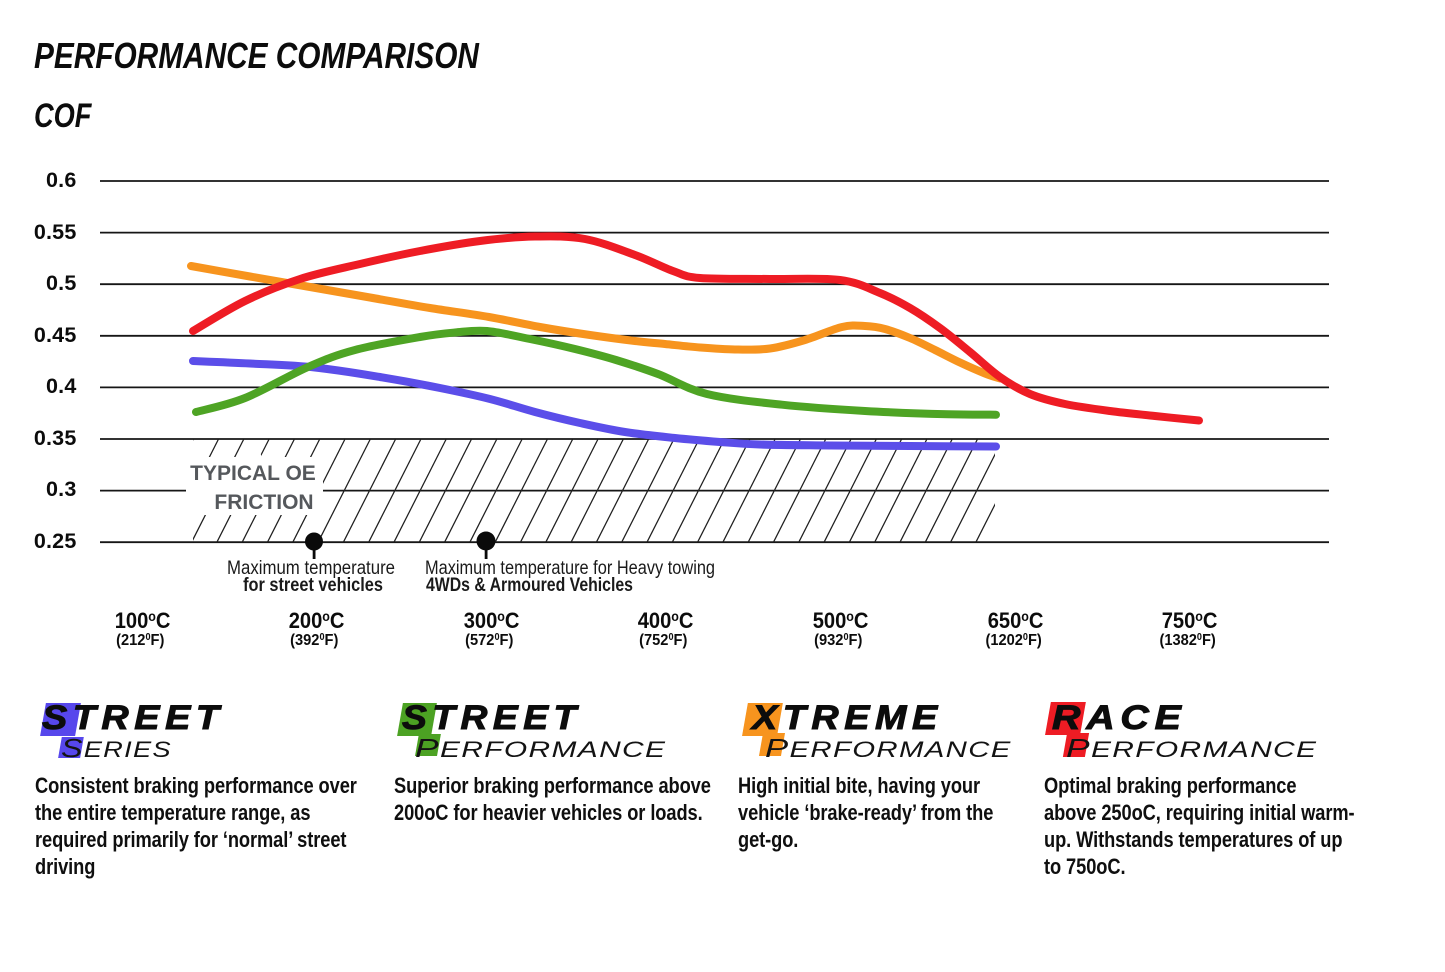 The image size is (1445, 972). What do you see at coordinates (253, 473) in the screenshot?
I see `svg-text: TYPICAL OE` at bounding box center [253, 473].